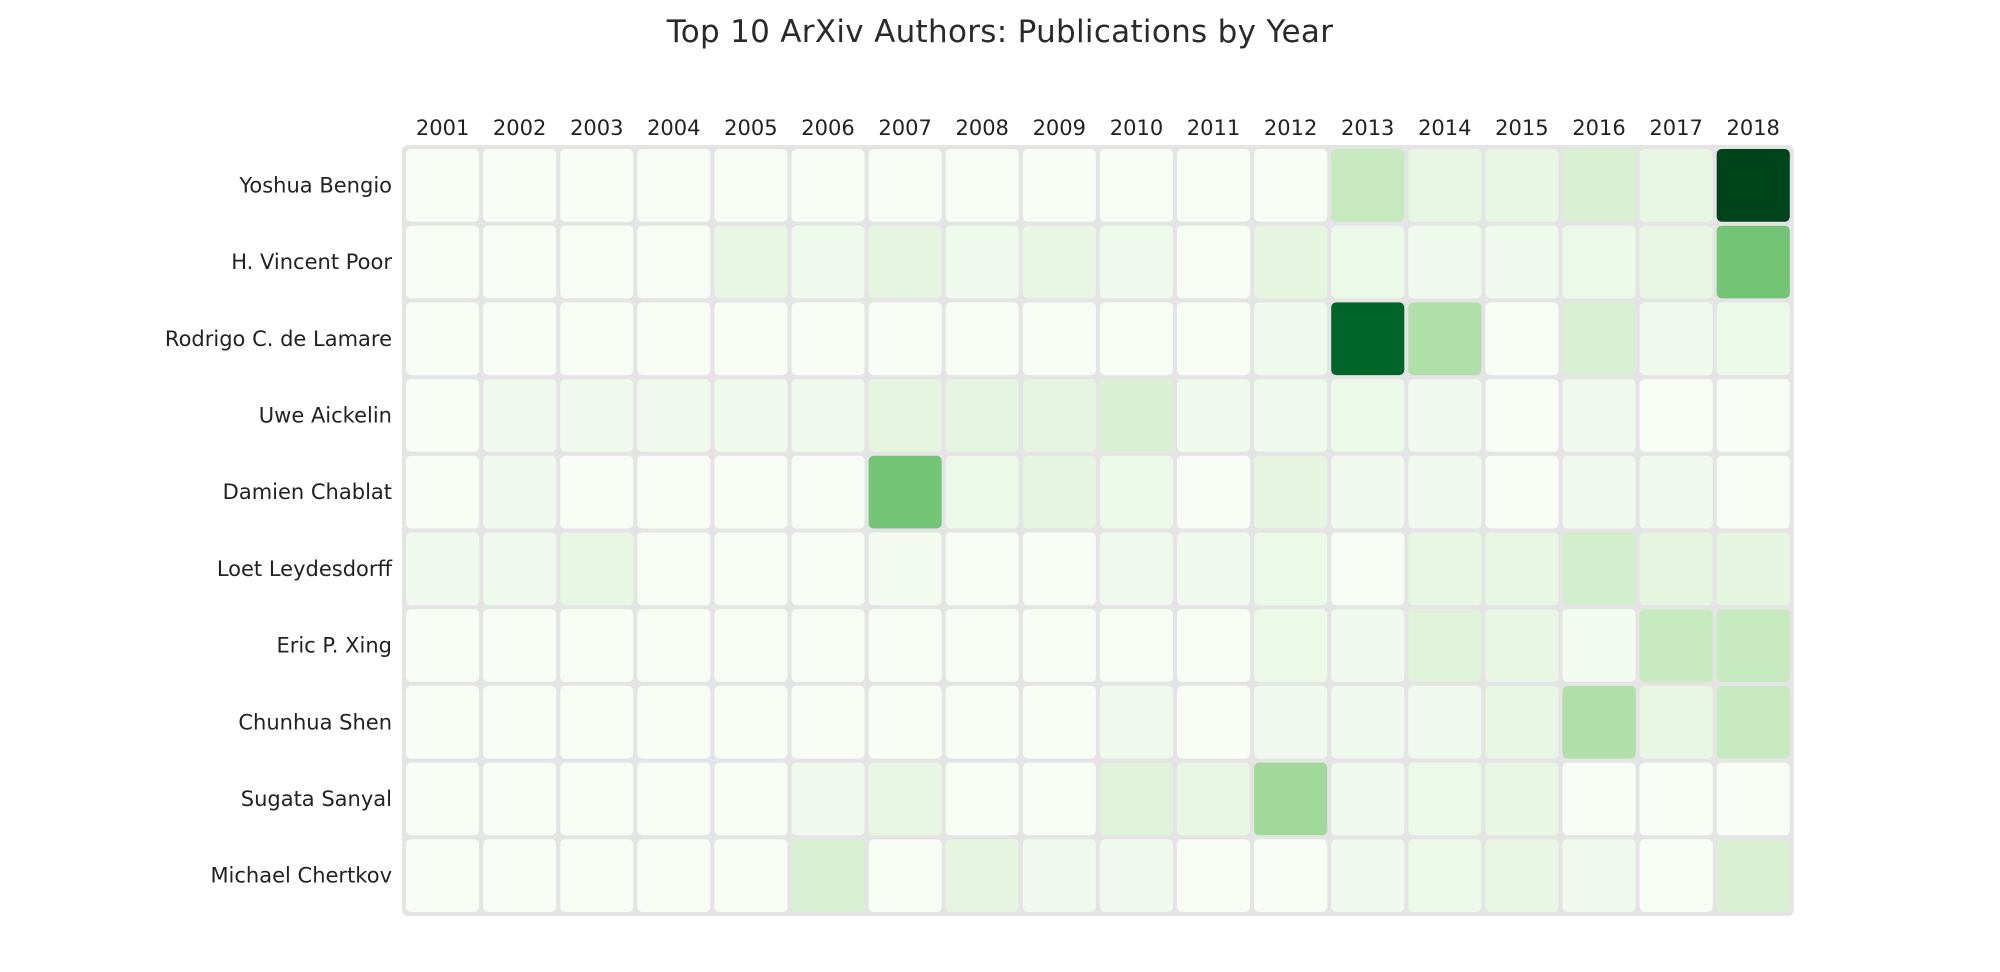 The image size is (2000, 972). I want to click on heatmap-cell-loet-leydesdorff-2006, so click(828, 569).